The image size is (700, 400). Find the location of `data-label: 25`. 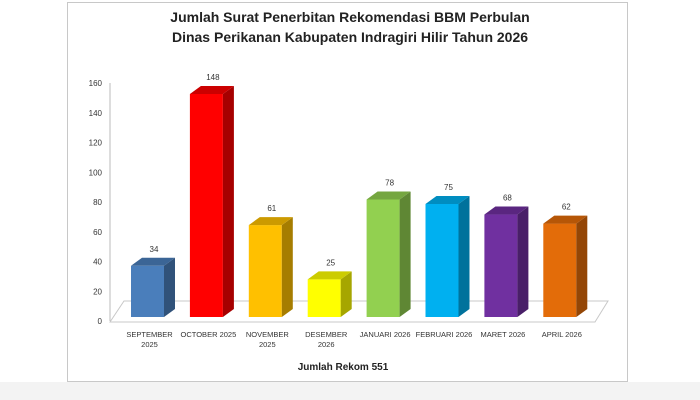

data-label: 25 is located at coordinates (330, 262).